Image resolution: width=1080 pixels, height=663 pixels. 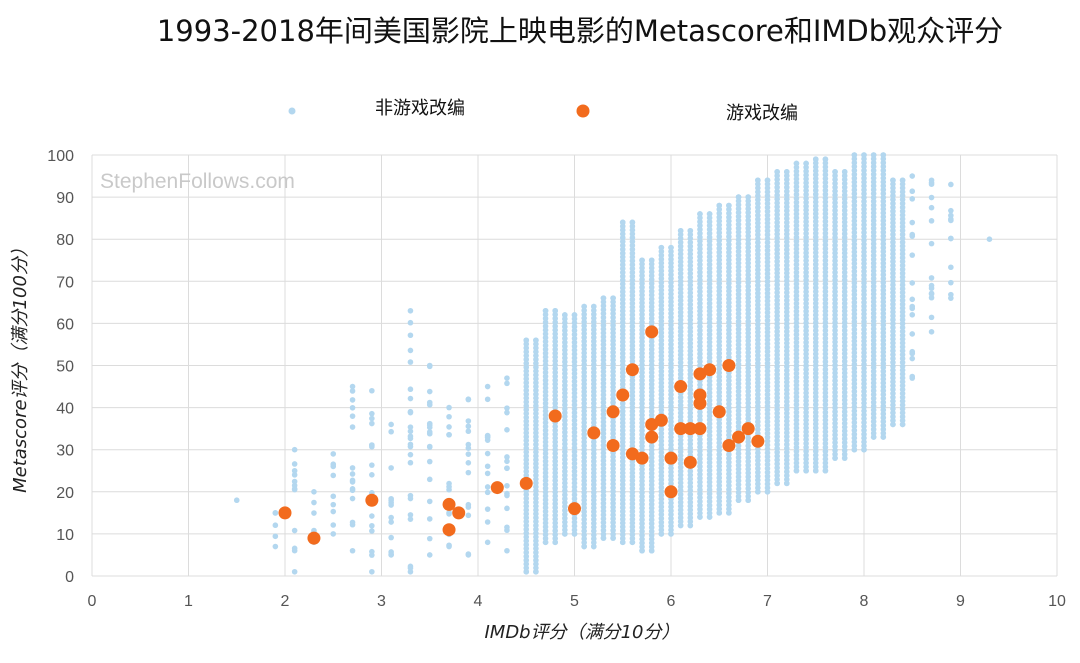 I want to click on point-game, so click(x=613, y=412).